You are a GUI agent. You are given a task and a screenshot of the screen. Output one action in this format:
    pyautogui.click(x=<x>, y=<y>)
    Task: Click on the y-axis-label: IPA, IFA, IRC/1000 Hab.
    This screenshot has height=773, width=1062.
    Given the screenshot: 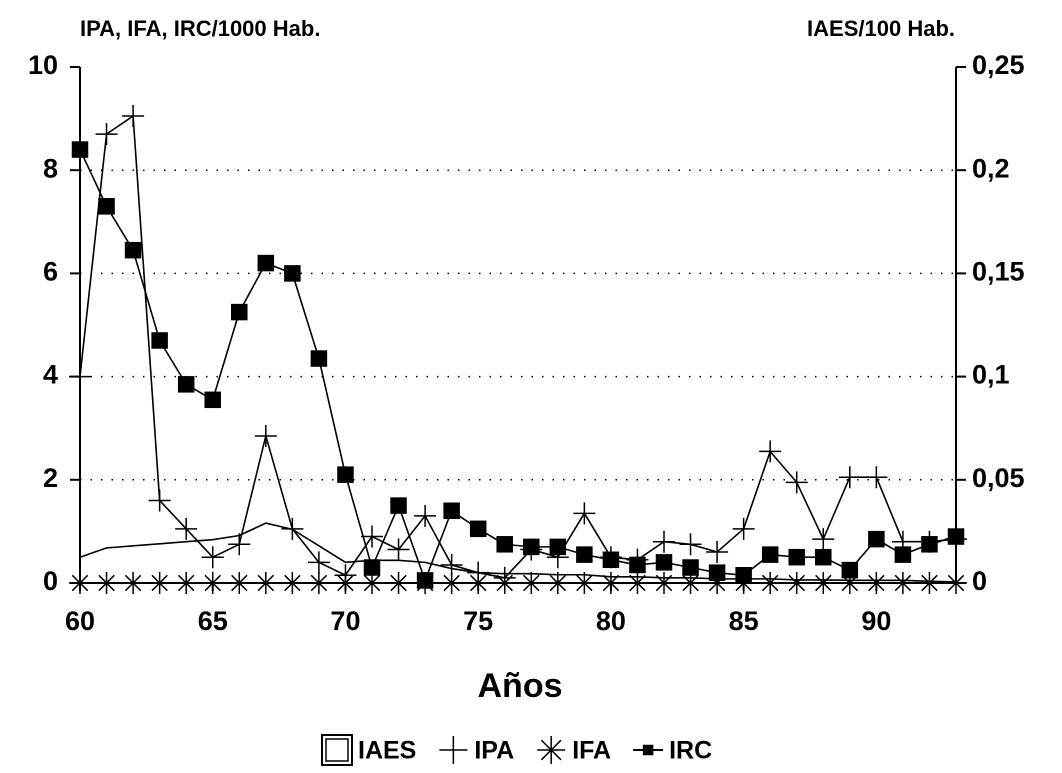 What is the action you would take?
    pyautogui.click(x=200, y=28)
    